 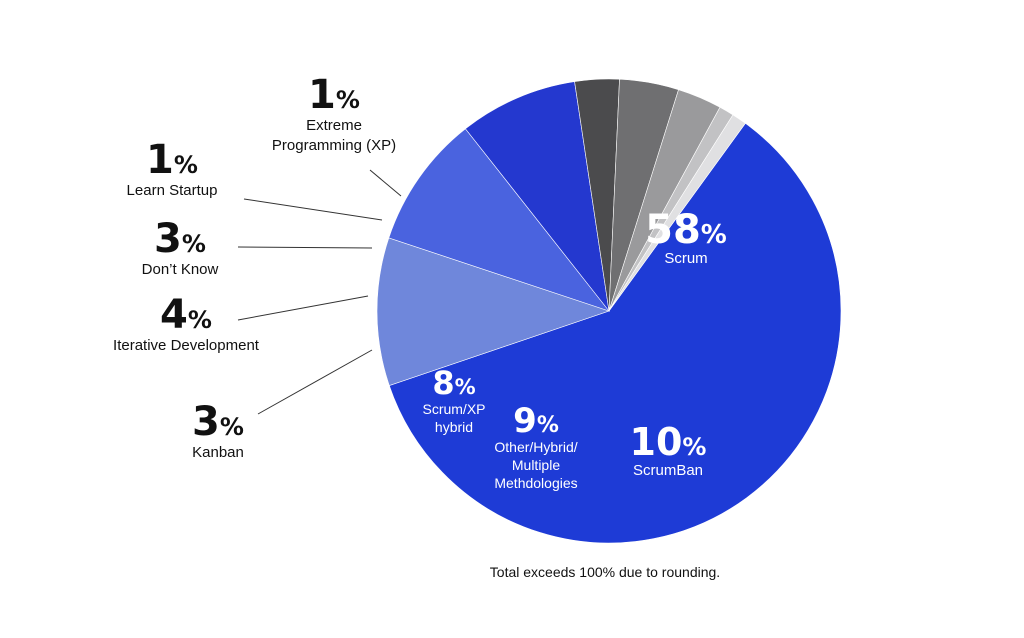 I want to click on slice-label-scrum-xp-hybrid: 8%Scrum/XP hybrid, so click(x=453, y=399).